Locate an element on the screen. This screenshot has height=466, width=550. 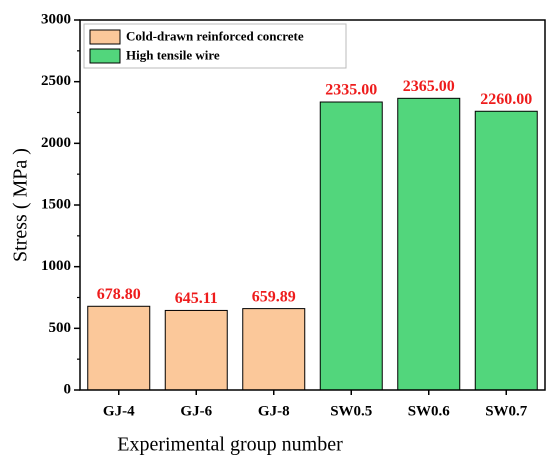
y-tick-label: 500 is located at coordinates (60, 328).